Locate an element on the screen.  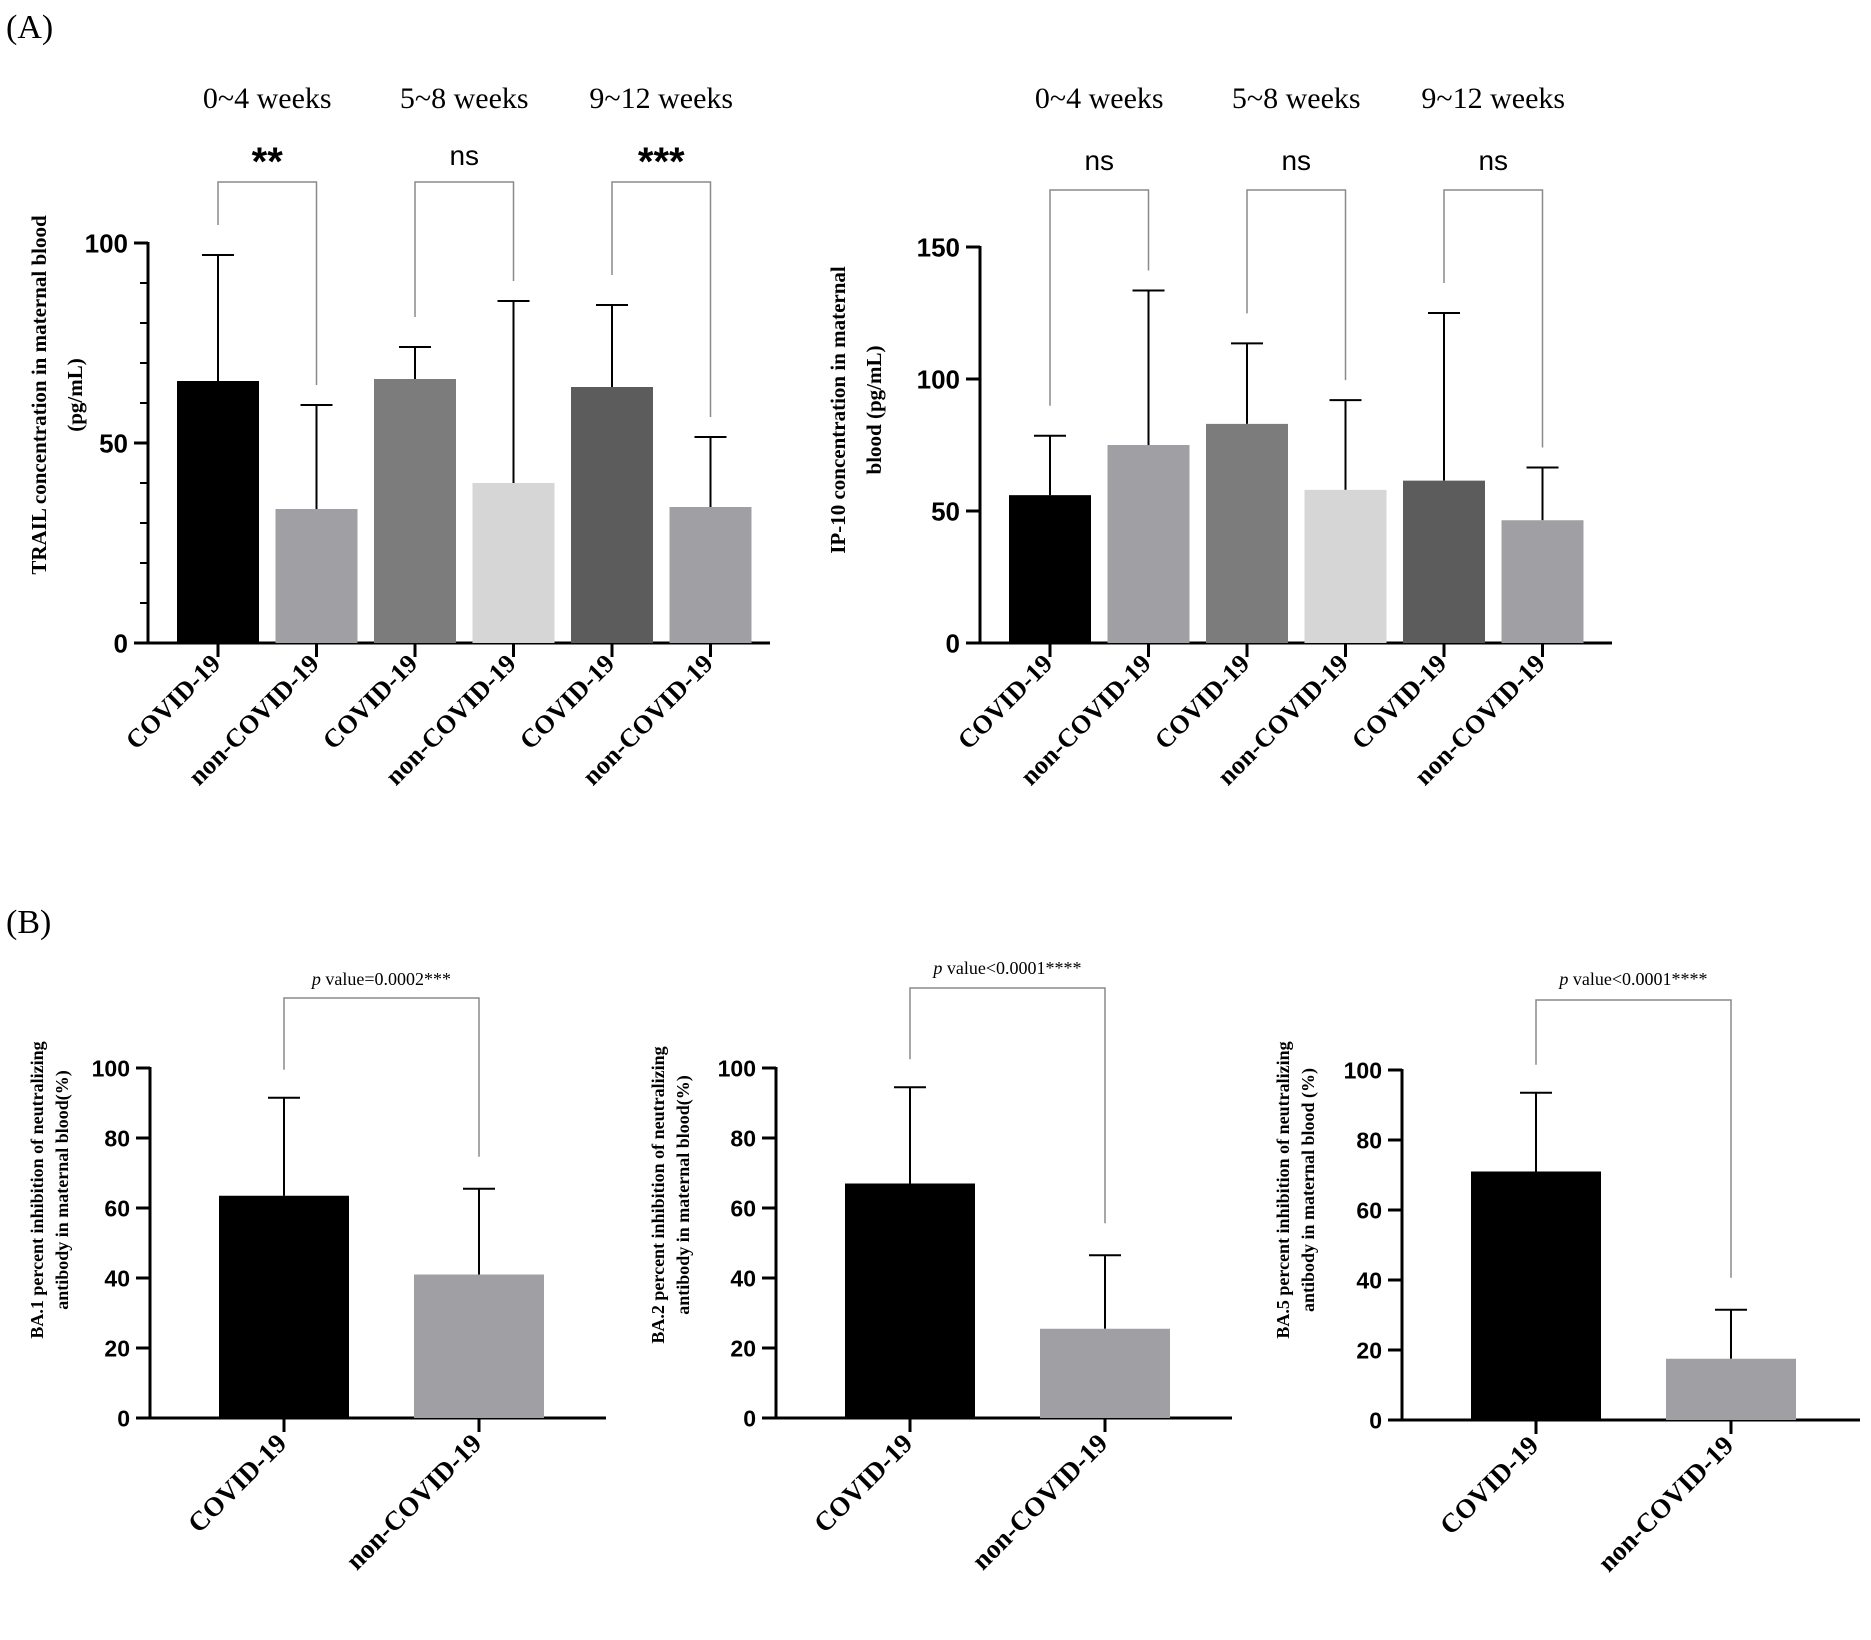
y-axis-label: (pg/mL) is located at coordinates (75, 395).